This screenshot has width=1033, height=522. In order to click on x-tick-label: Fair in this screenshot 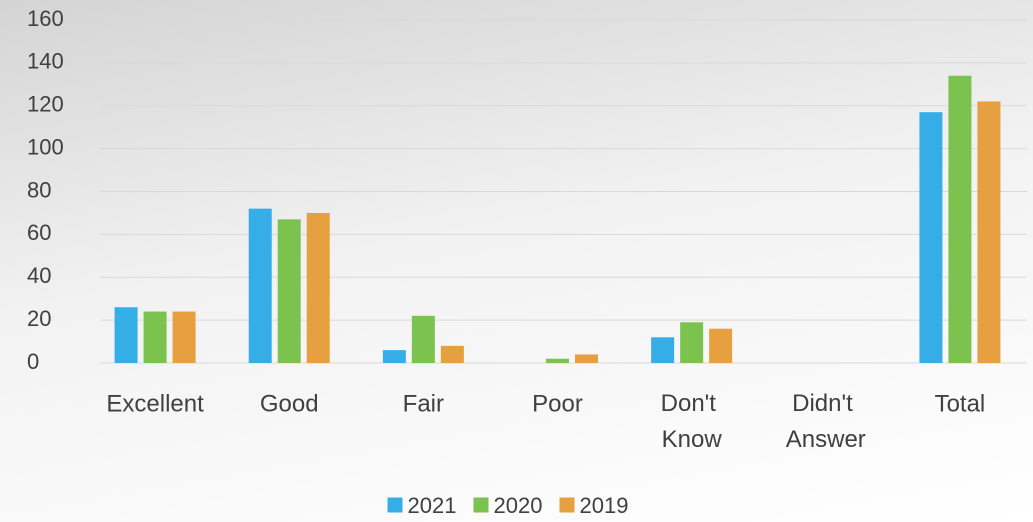, I will do `click(423, 403)`.